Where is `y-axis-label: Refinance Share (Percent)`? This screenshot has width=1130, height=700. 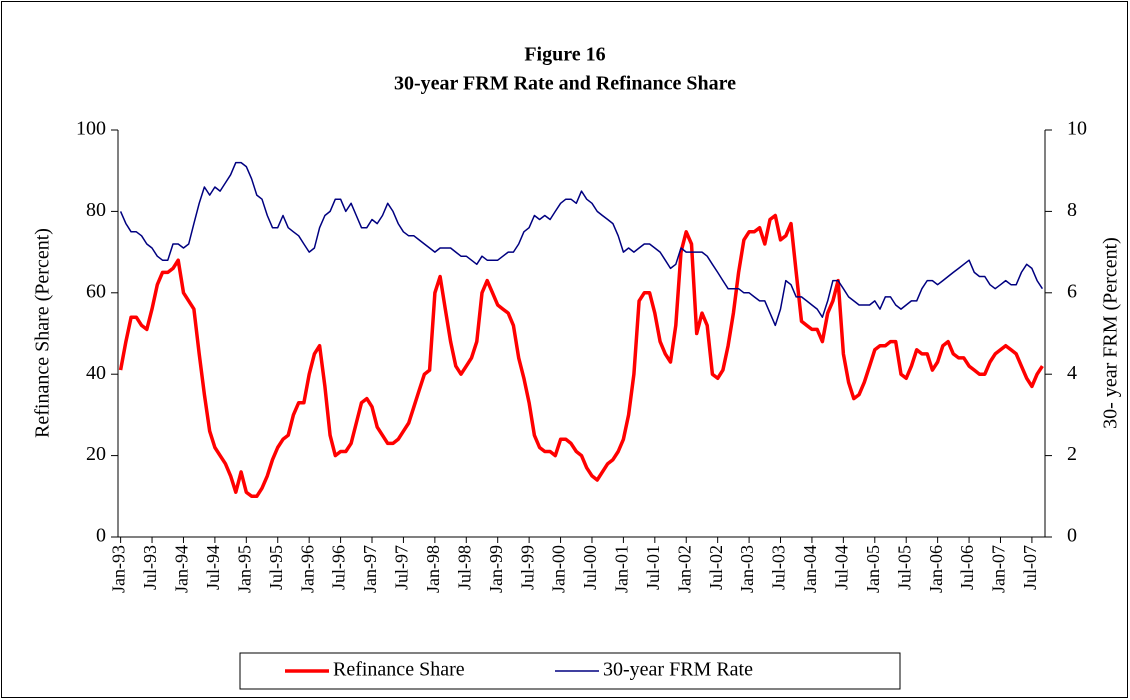 y-axis-label: Refinance Share (Percent) is located at coordinates (43, 333).